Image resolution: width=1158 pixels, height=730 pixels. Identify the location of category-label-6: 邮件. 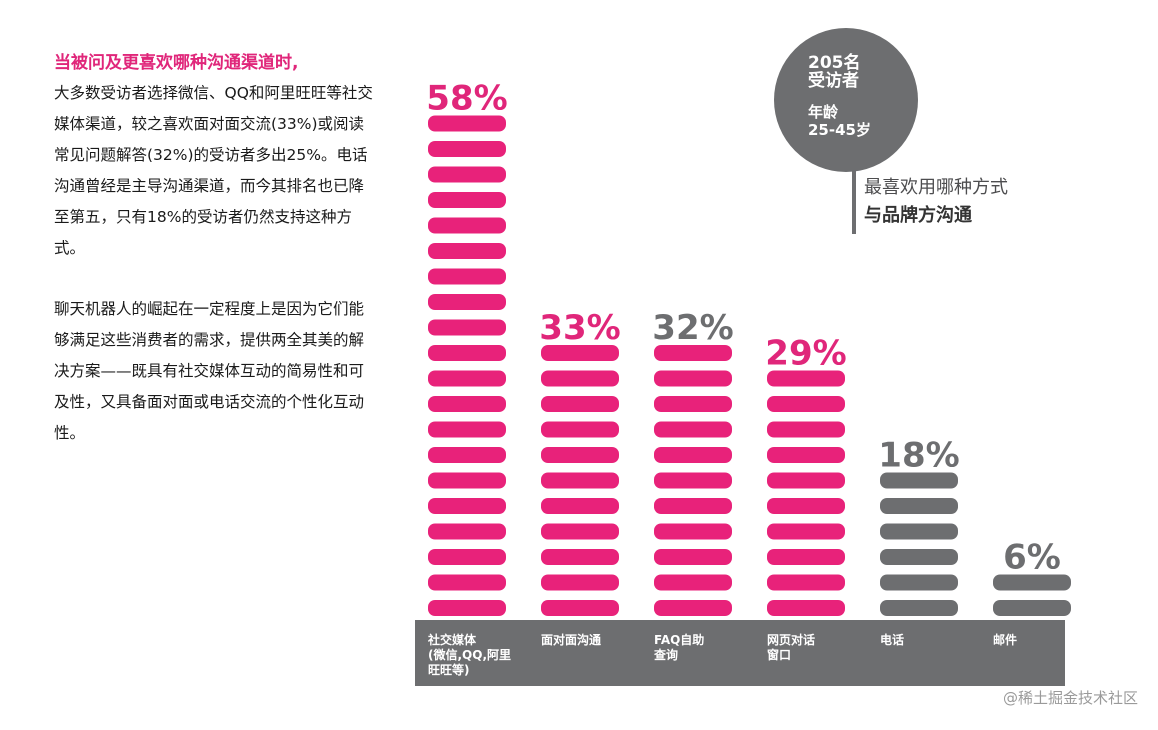
(1005, 639).